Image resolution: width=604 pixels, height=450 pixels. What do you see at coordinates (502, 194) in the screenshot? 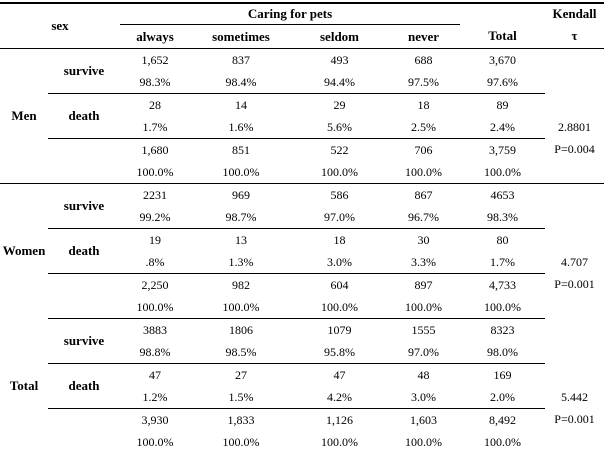
I see `count-cell: 4653` at bounding box center [502, 194].